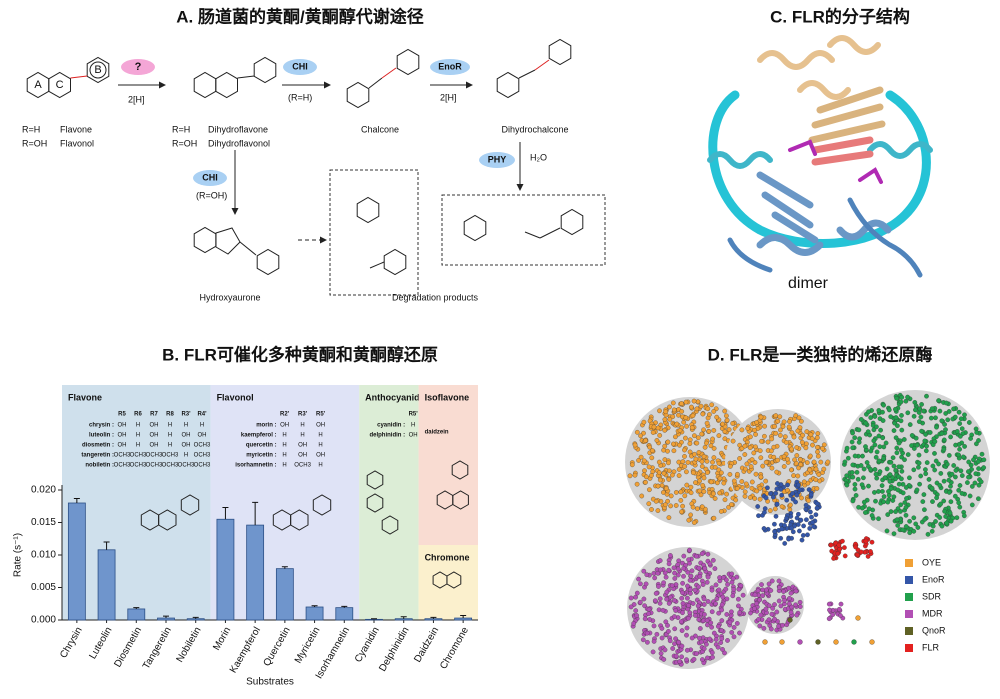 The height and width of the screenshot is (699, 1000). Describe the element at coordinates (277, 646) in the screenshot. I see `x-tick-label: Quercetin` at that location.